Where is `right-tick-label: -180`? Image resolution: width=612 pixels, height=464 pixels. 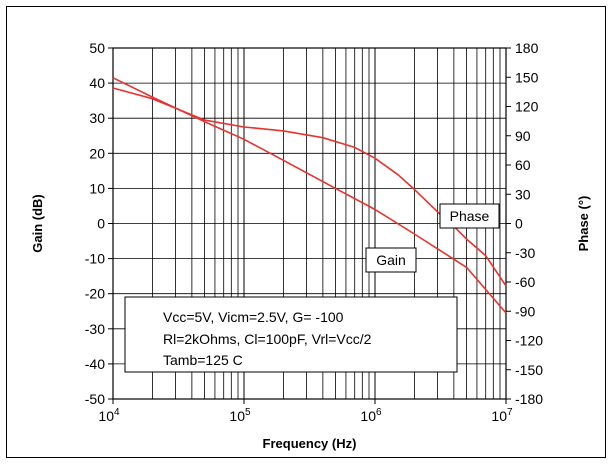 right-tick-label: -180 is located at coordinates (529, 399).